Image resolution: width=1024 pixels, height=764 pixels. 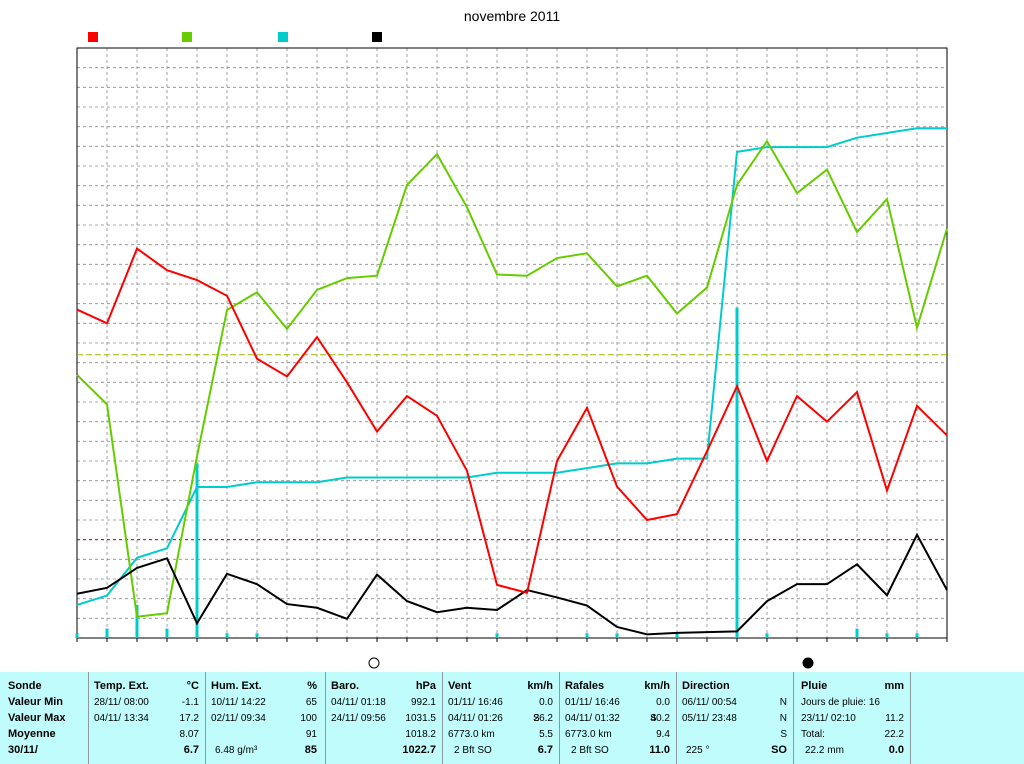 What do you see at coordinates (660, 718) in the screenshot?
I see `gusts-max: 40.2` at bounding box center [660, 718].